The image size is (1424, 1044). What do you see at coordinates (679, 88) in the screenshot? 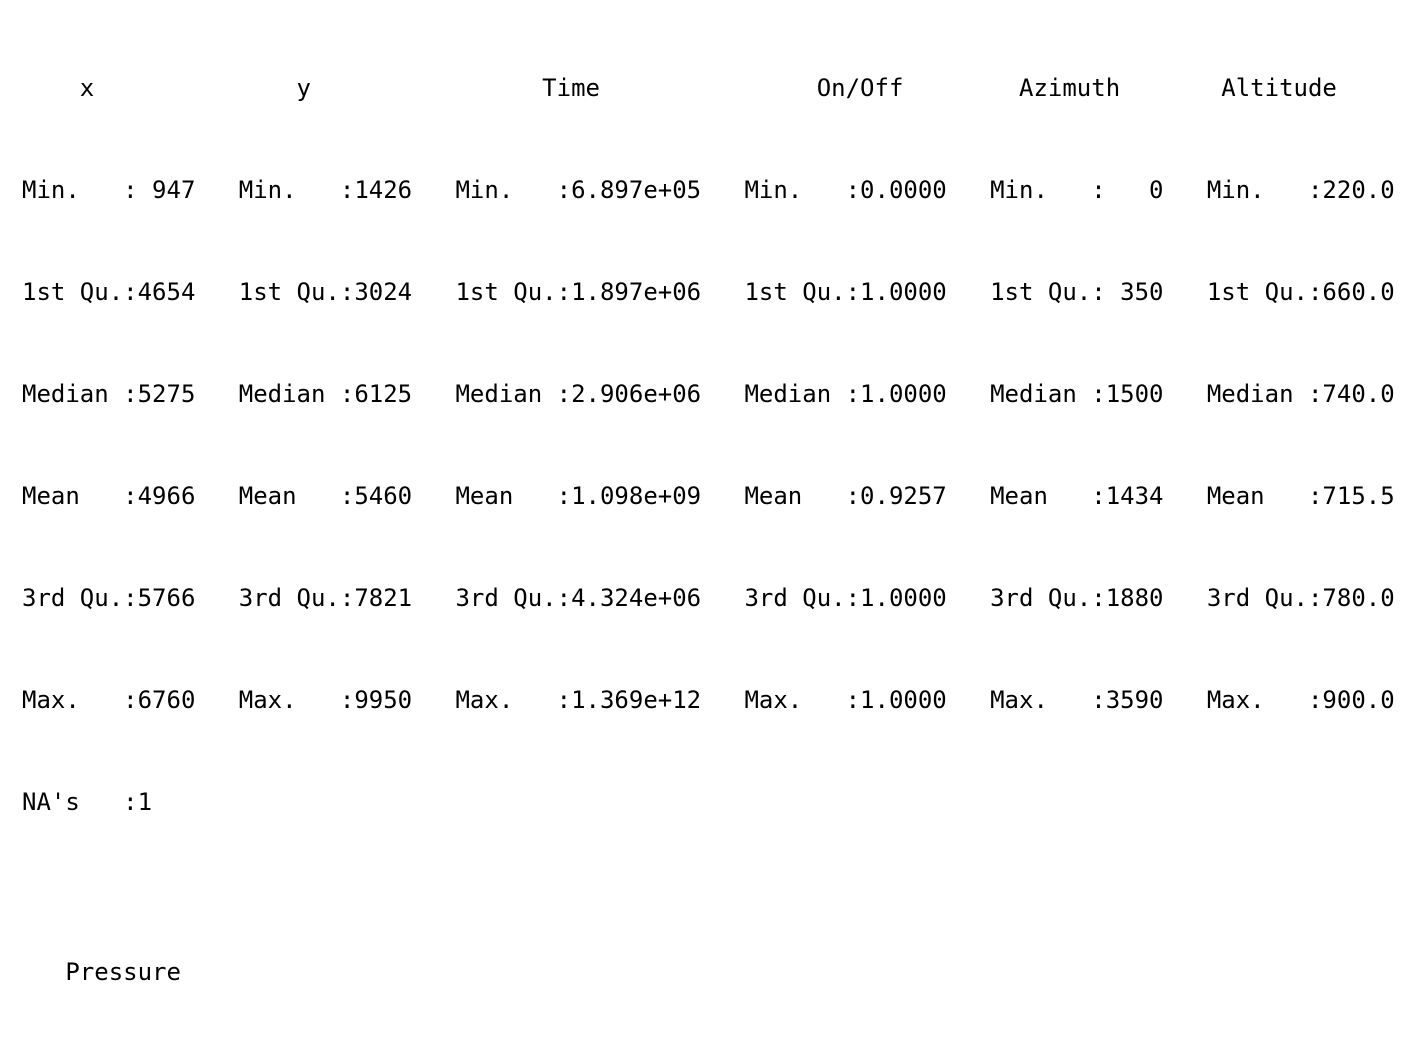
I see `summary-header-row: x y Time On/Off Azimuth Altitude` at bounding box center [679, 88].